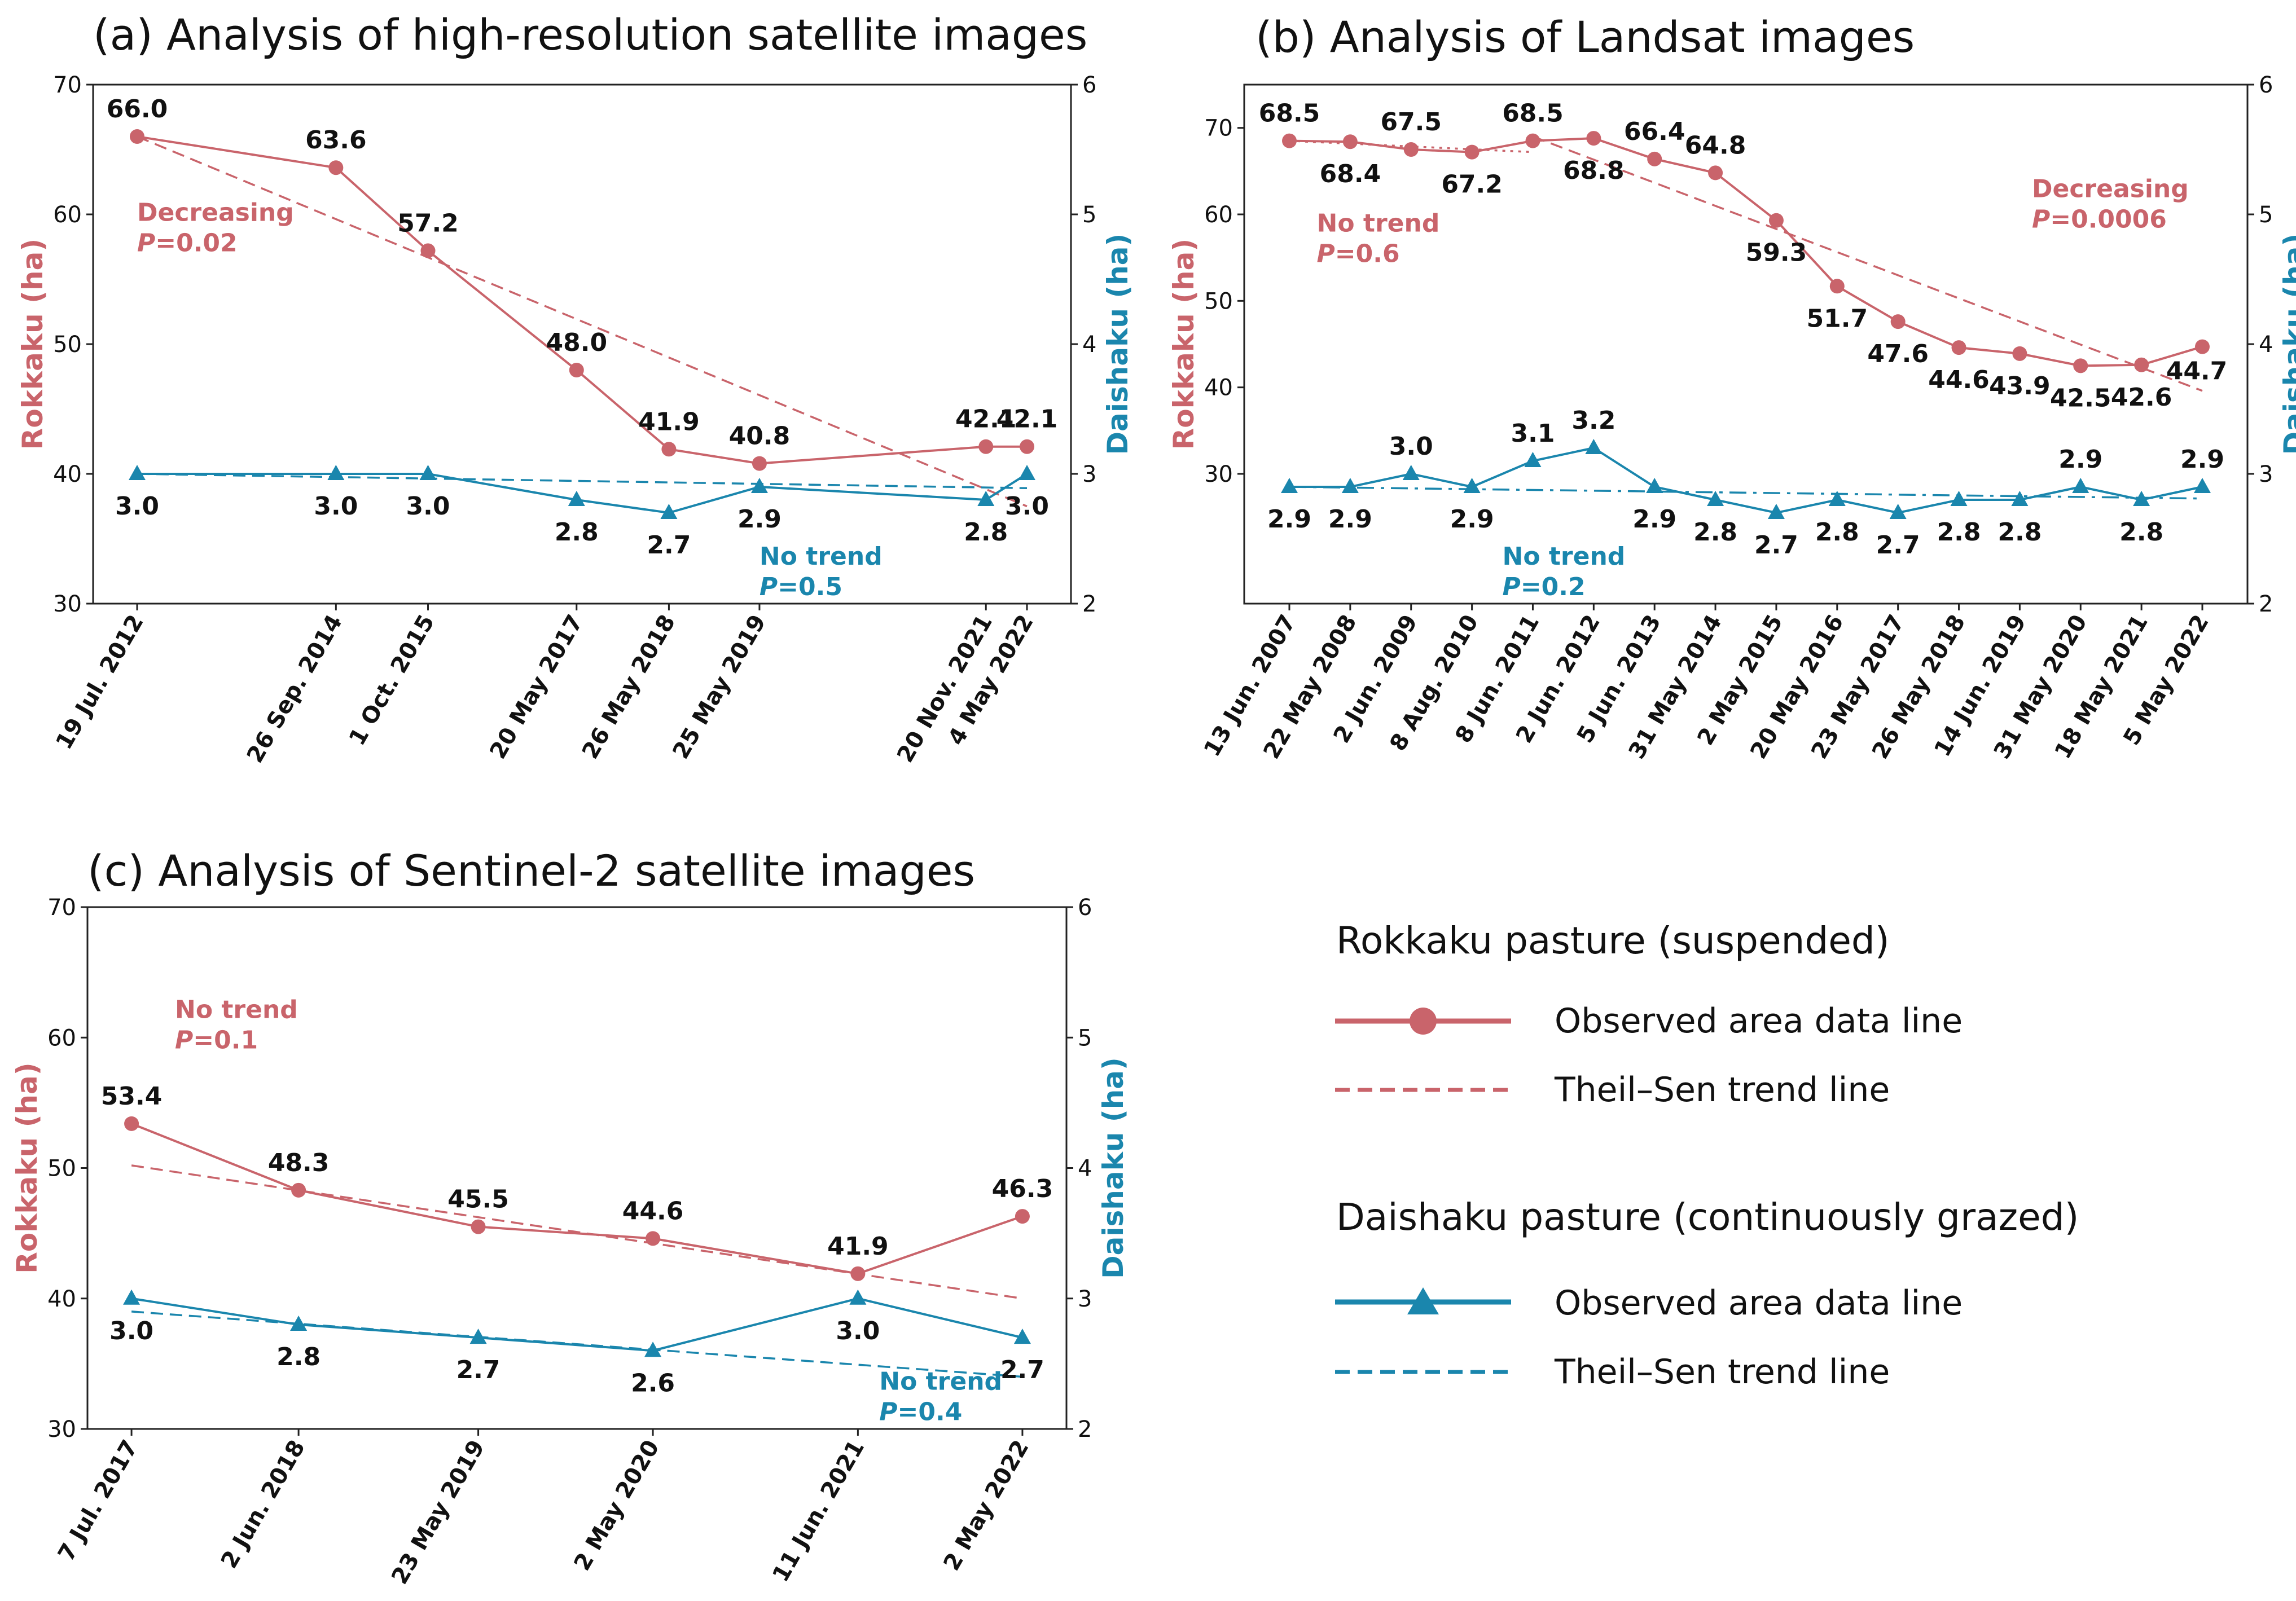 The width and height of the screenshot is (2296, 1601). Describe the element at coordinates (1613, 940) in the screenshot. I see `legend-rokkaku-heading: Rokkaku pasture (suspended)` at that location.